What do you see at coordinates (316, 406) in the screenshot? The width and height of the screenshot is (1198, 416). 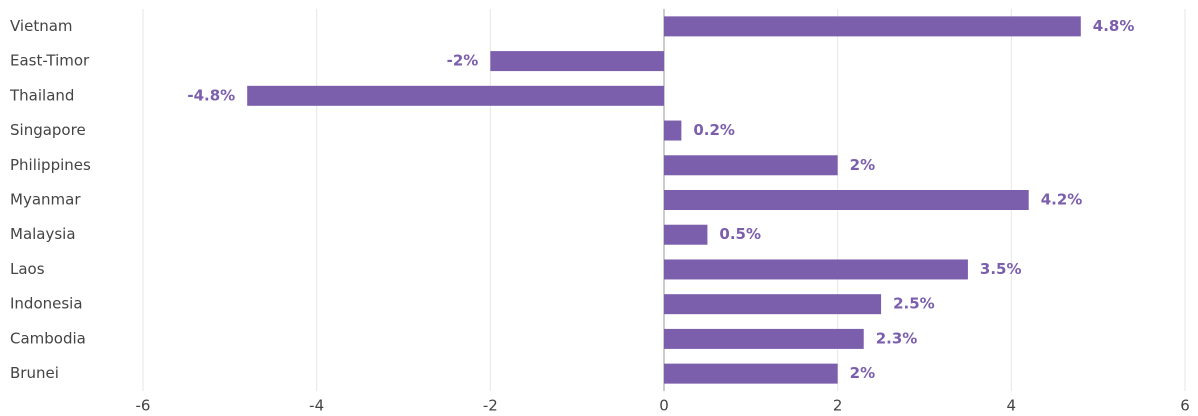 I see `x-tick-label: -4` at bounding box center [316, 406].